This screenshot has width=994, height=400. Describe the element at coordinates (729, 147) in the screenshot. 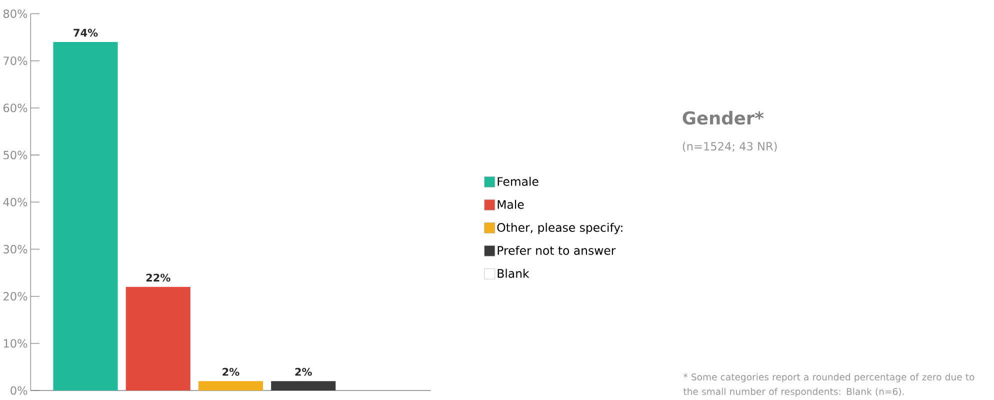

I see `text: (n=1524; 43 NR)` at that location.